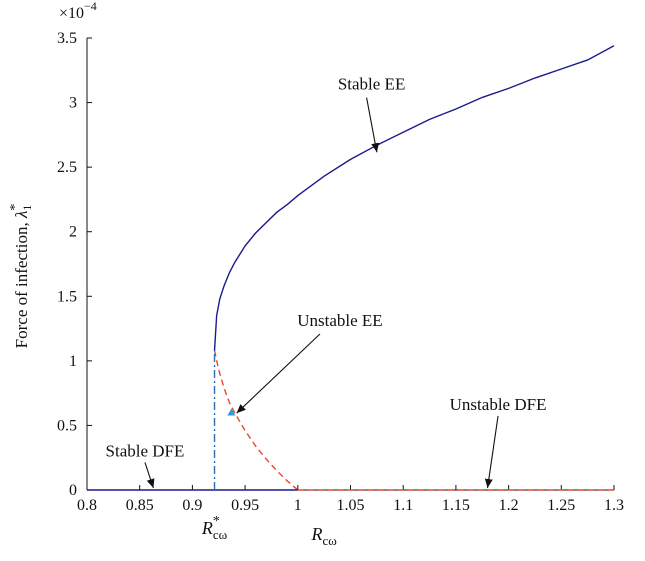 The height and width of the screenshot is (561, 645). I want to click on x-tick-label: 0.8, so click(87, 505).